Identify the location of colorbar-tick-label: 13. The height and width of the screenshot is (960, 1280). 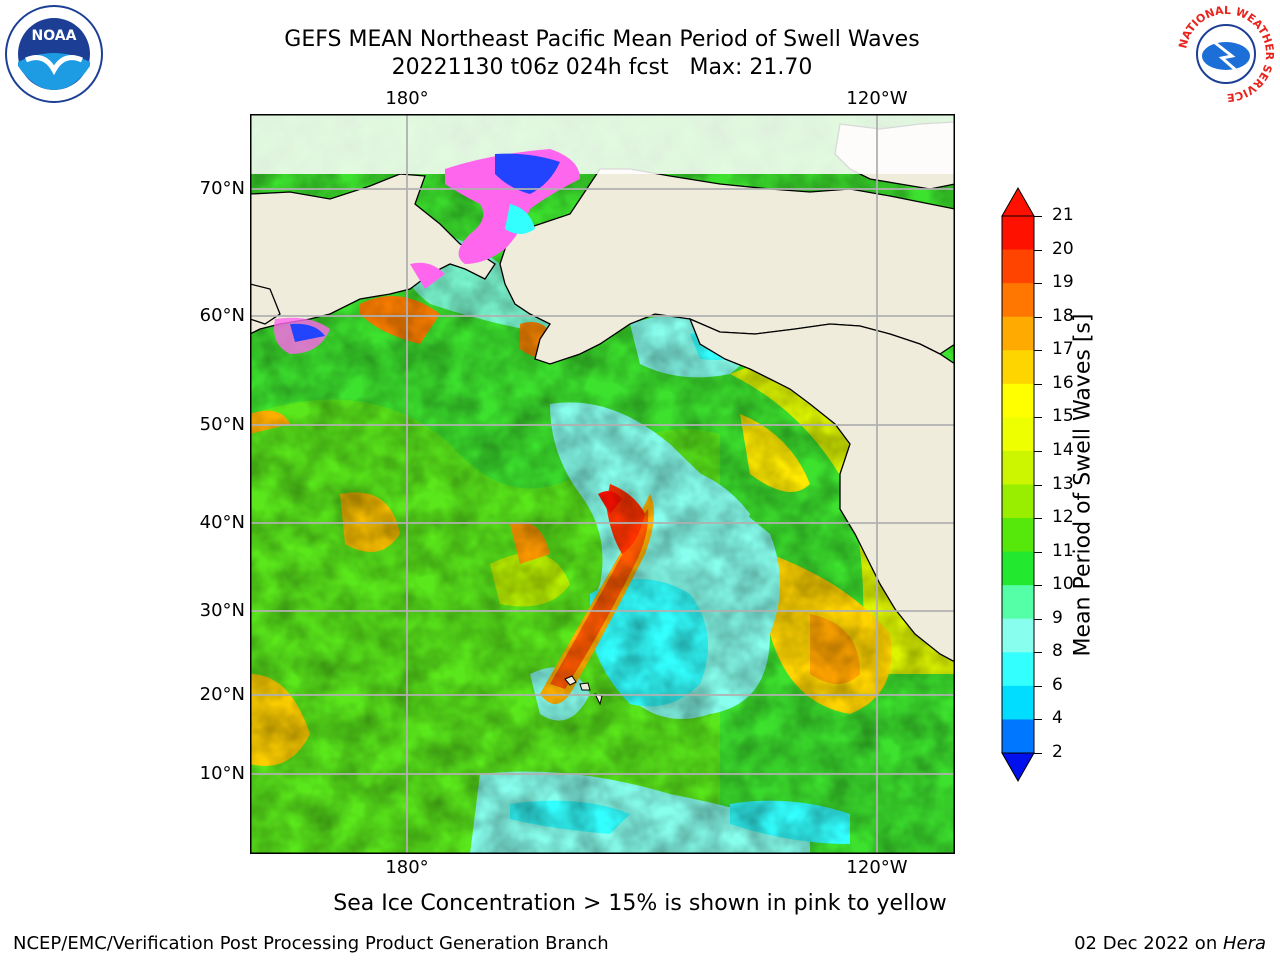
(1063, 483).